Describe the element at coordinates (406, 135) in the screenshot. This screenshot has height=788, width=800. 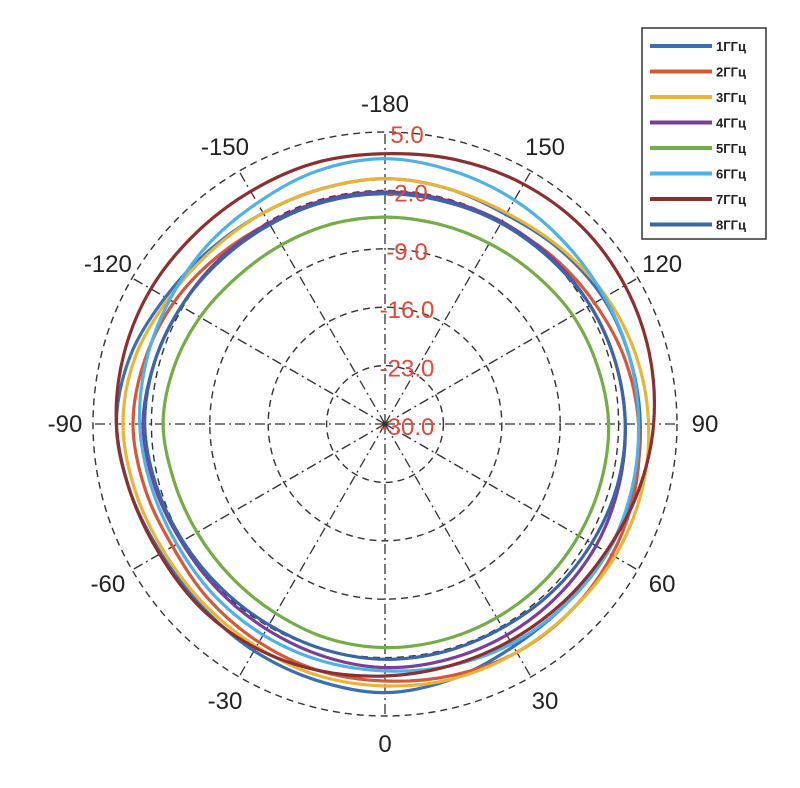
I see `radial-tick-label: 5.0` at that location.